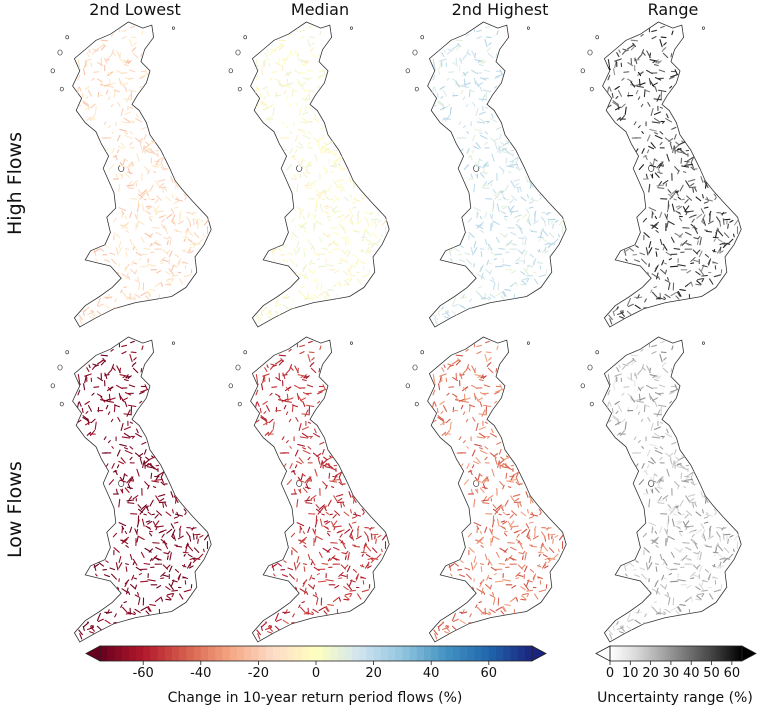  I want to click on map-panel, so click(661, 174).